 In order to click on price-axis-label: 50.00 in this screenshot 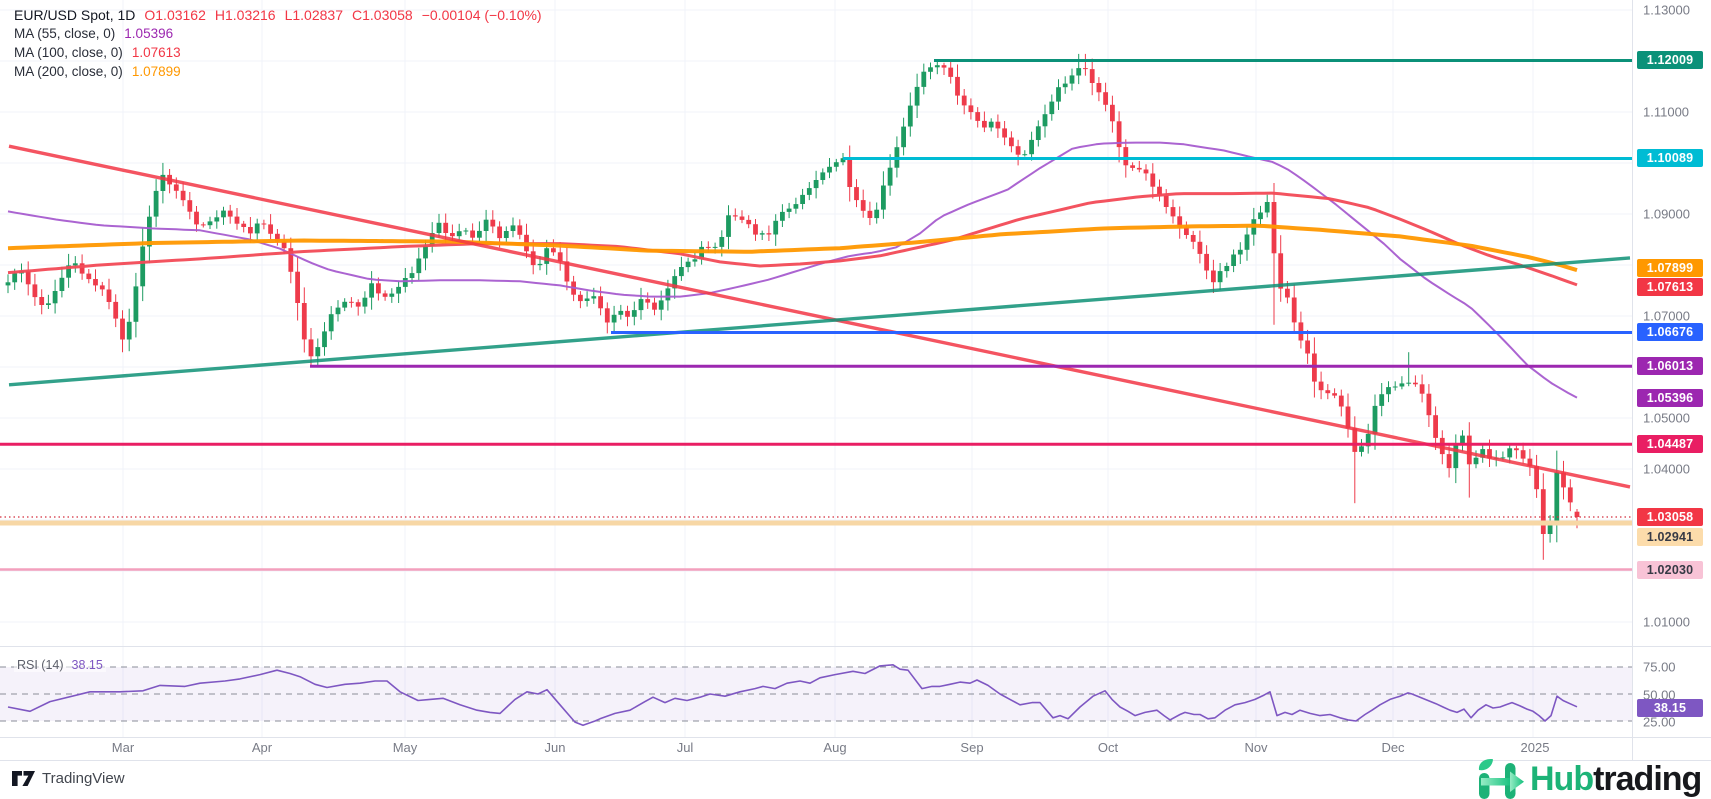, I will do `click(1659, 695)`.